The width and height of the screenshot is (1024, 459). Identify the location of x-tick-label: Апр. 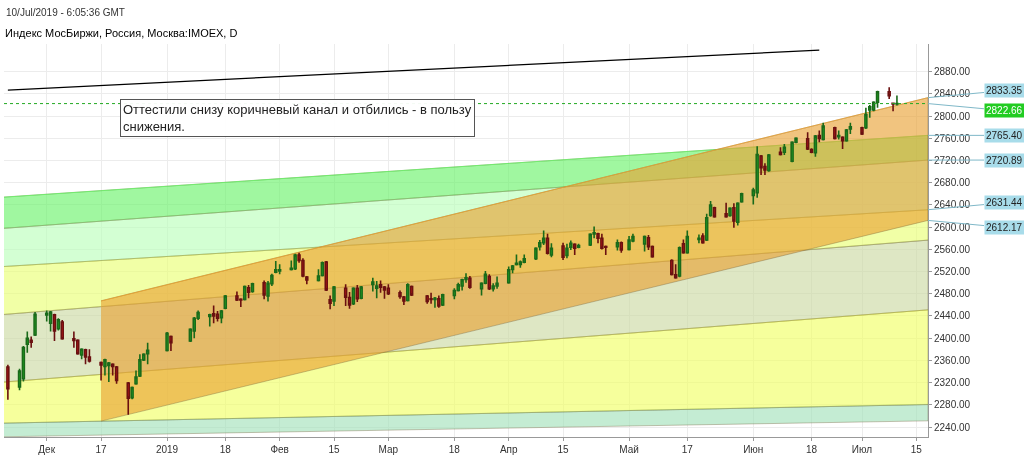
(508, 449).